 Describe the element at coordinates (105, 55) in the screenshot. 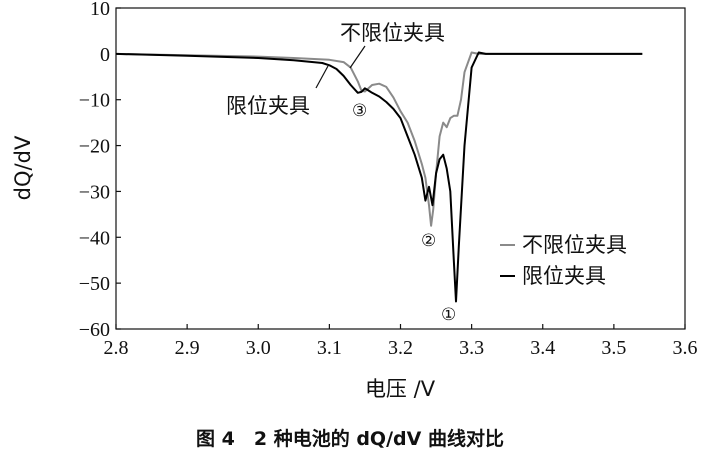

I see `y-tick-label: 0` at that location.